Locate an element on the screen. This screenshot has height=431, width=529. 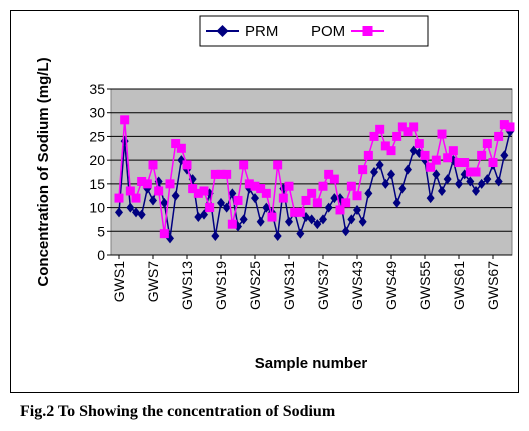
x-tick-label: GWS43 is located at coordinates (357, 285).